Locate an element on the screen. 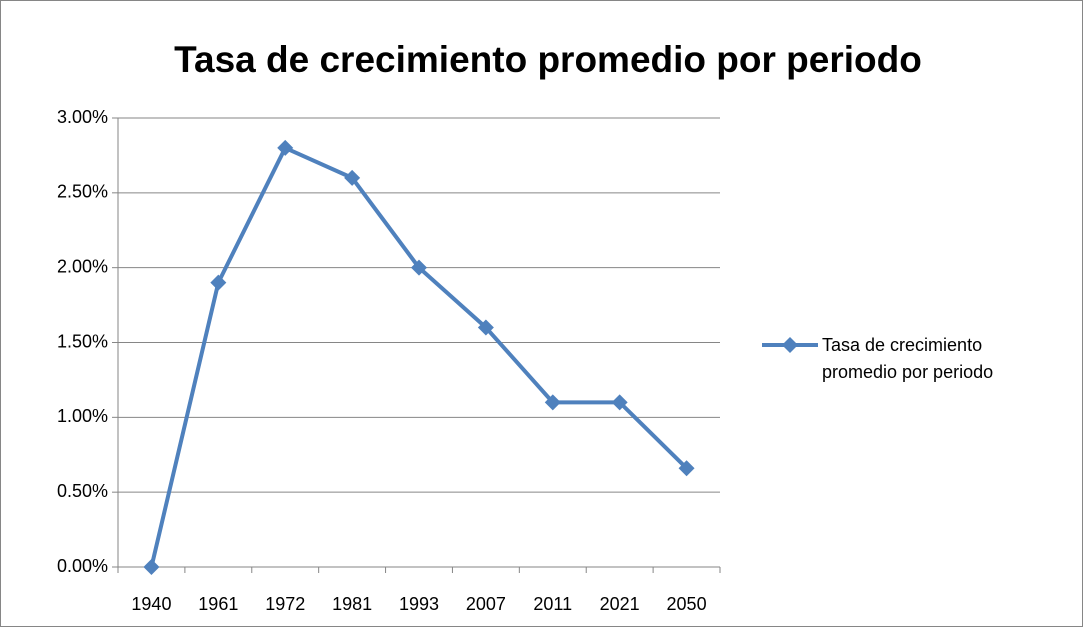 The image size is (1083, 627). y-tick-label: 1.50% is located at coordinates (82, 341).